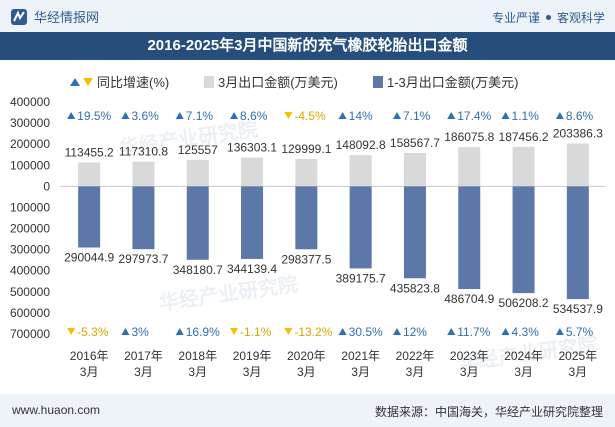 Image resolution: width=615 pixels, height=427 pixels. What do you see at coordinates (67, 17) in the screenshot?
I see `brand-name: 华经情报网` at bounding box center [67, 17].